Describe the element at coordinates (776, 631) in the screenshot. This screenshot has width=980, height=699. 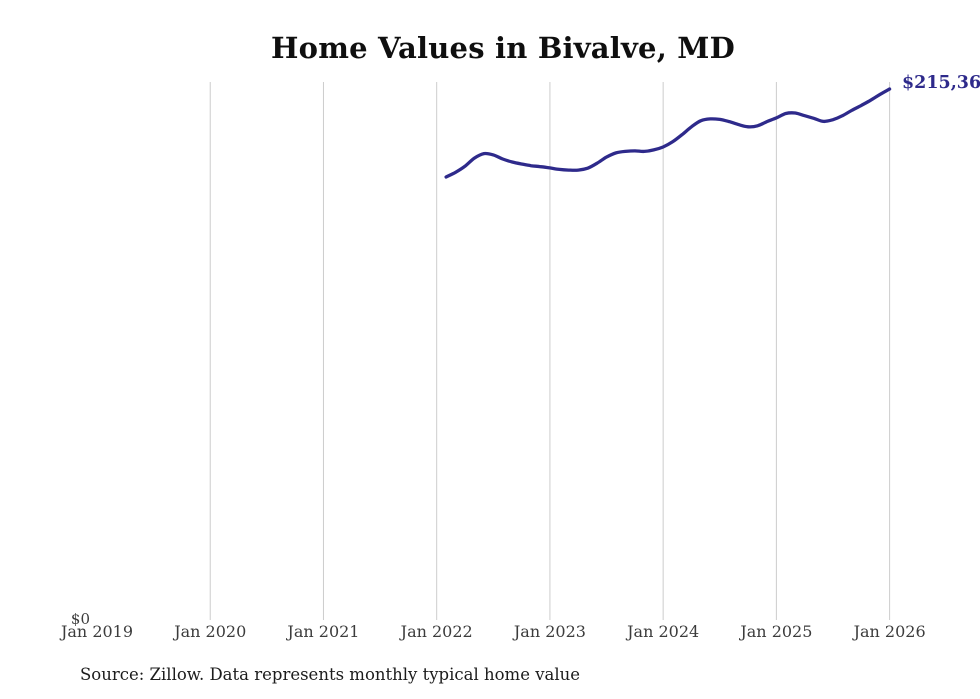
I see `x-tick-label-2025: Jan 2025` at that location.